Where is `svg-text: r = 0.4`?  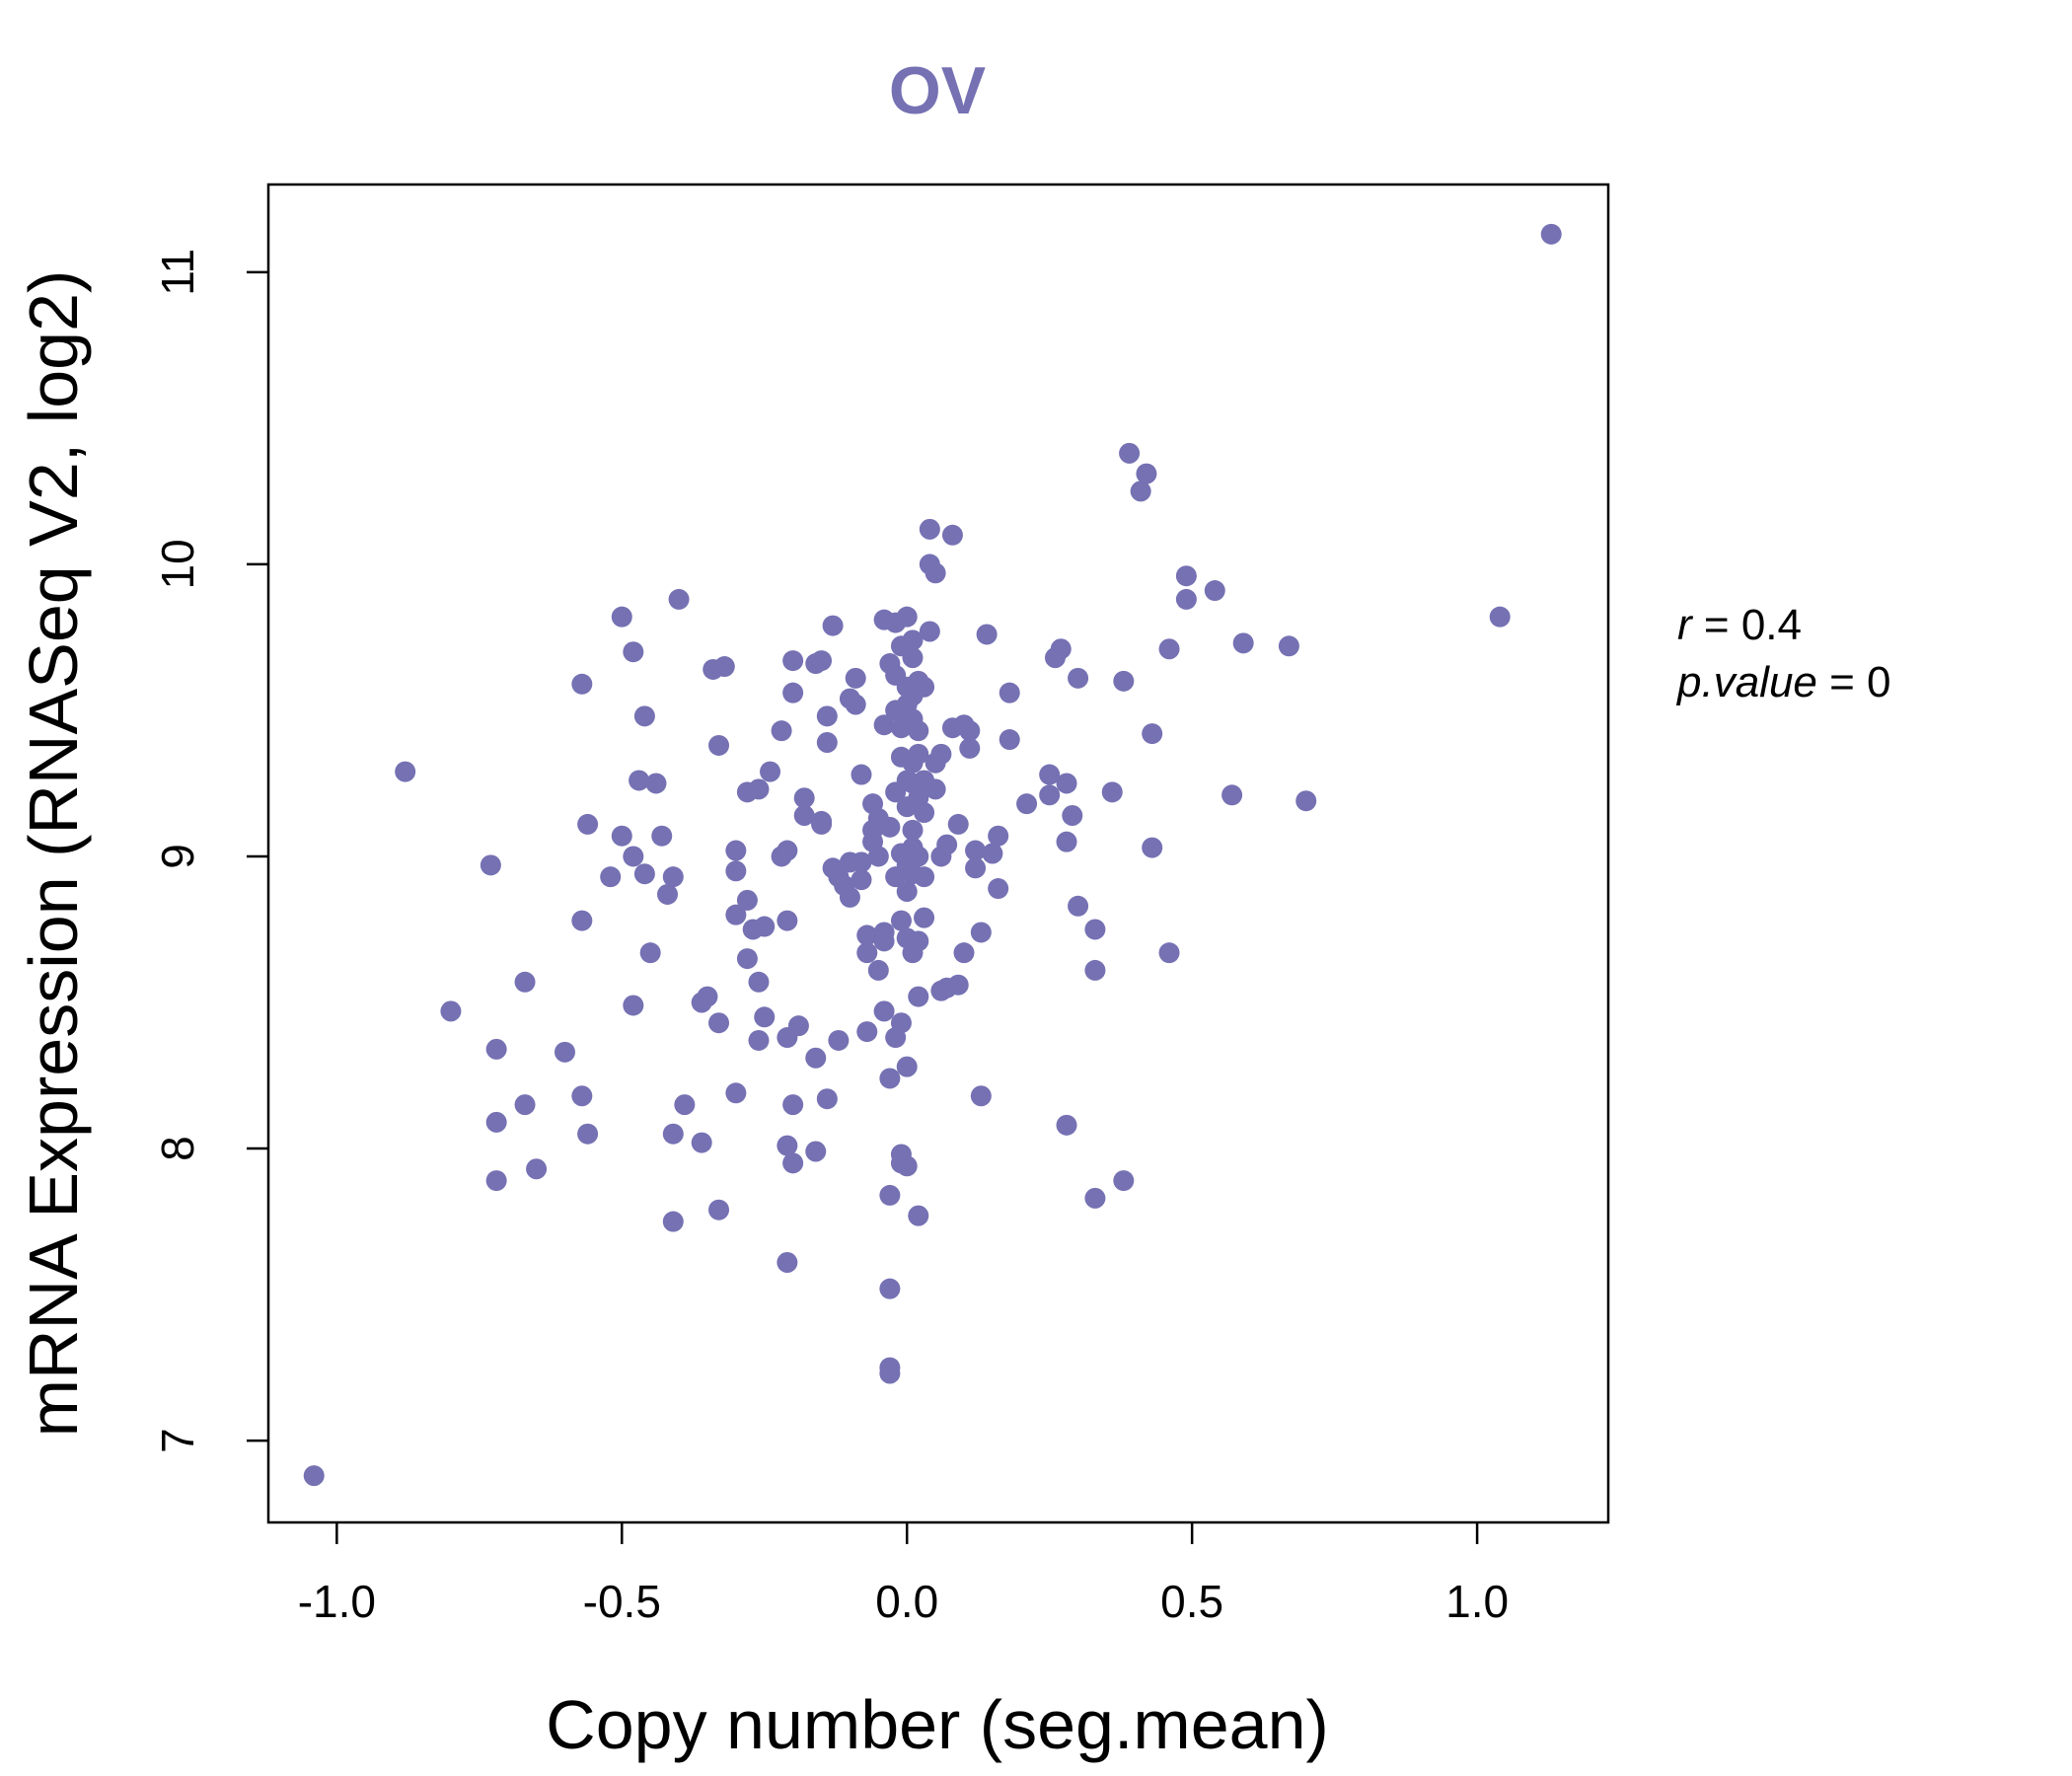 svg-text: r = 0.4 is located at coordinates (1740, 625).